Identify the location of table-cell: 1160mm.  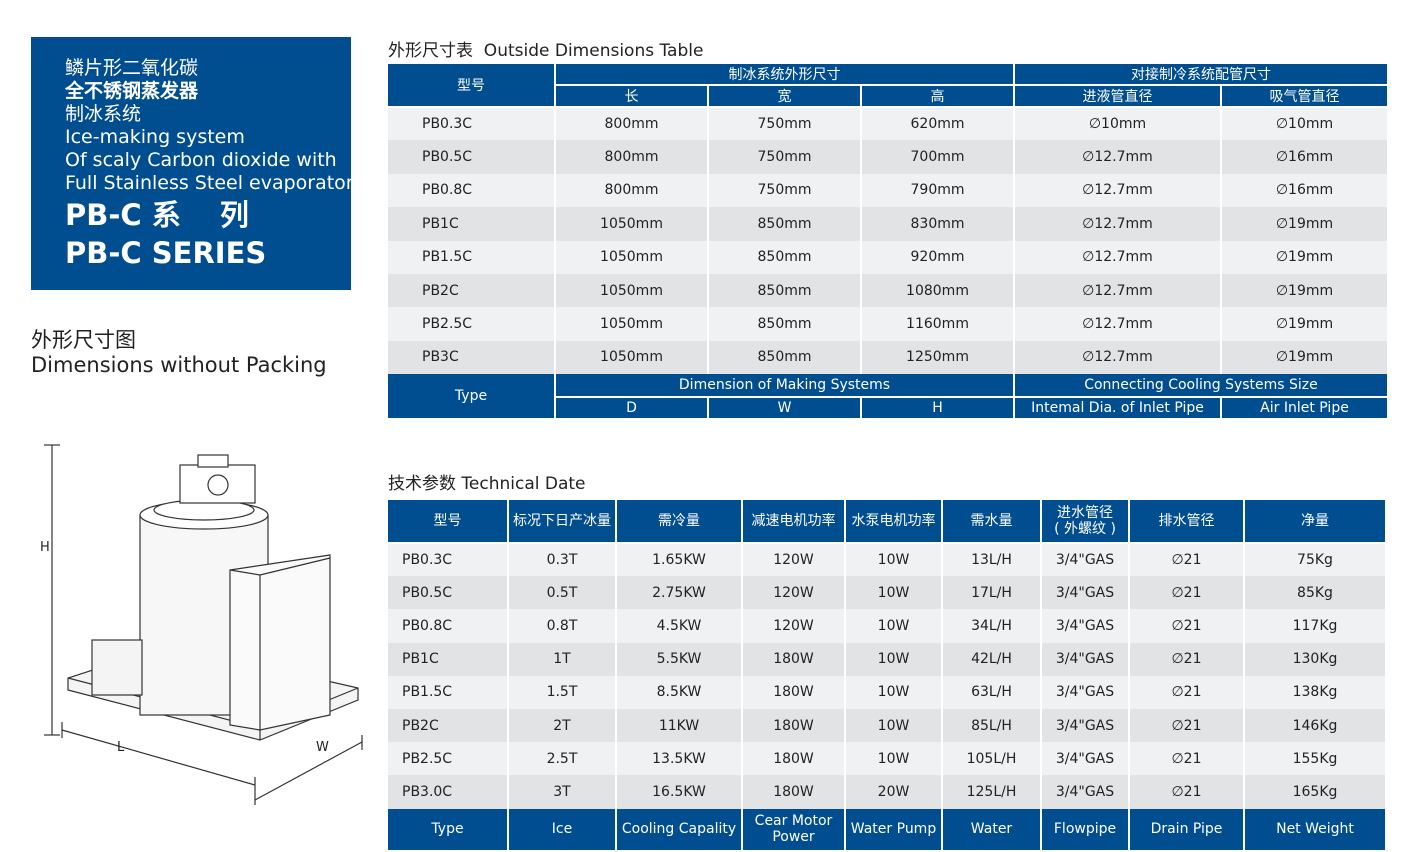
(938, 324).